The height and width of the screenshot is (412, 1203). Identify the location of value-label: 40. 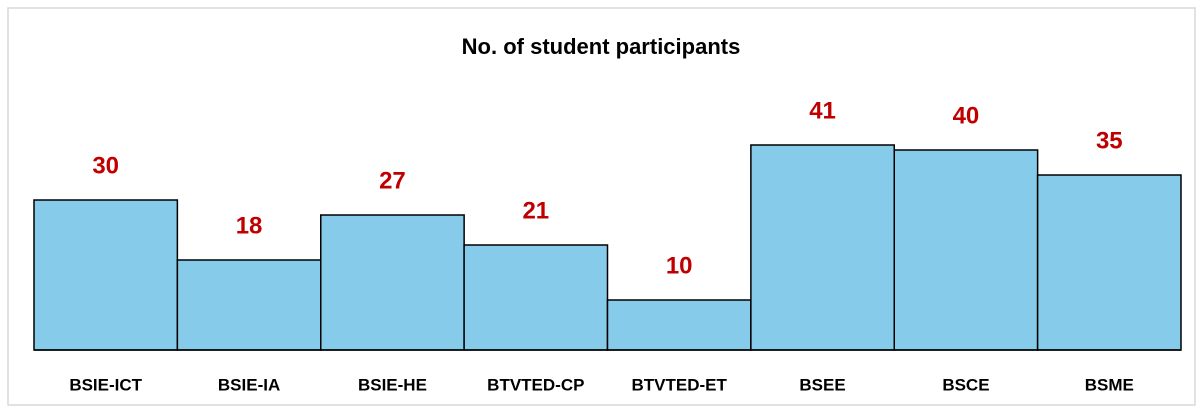
(966, 115).